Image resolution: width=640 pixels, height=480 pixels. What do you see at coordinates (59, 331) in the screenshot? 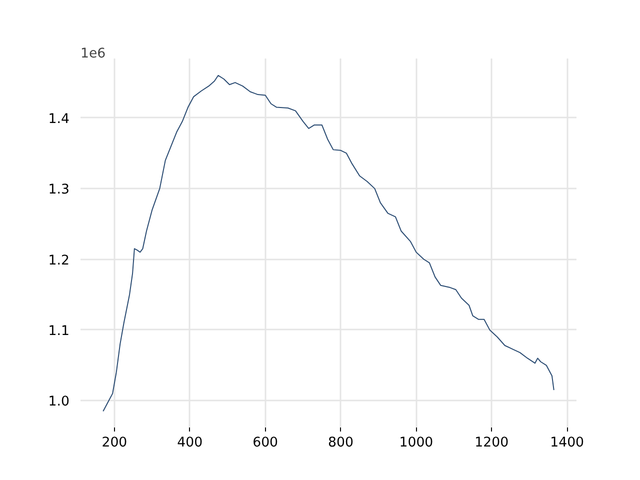
I see `y-tick-label: 1.1` at bounding box center [59, 331].